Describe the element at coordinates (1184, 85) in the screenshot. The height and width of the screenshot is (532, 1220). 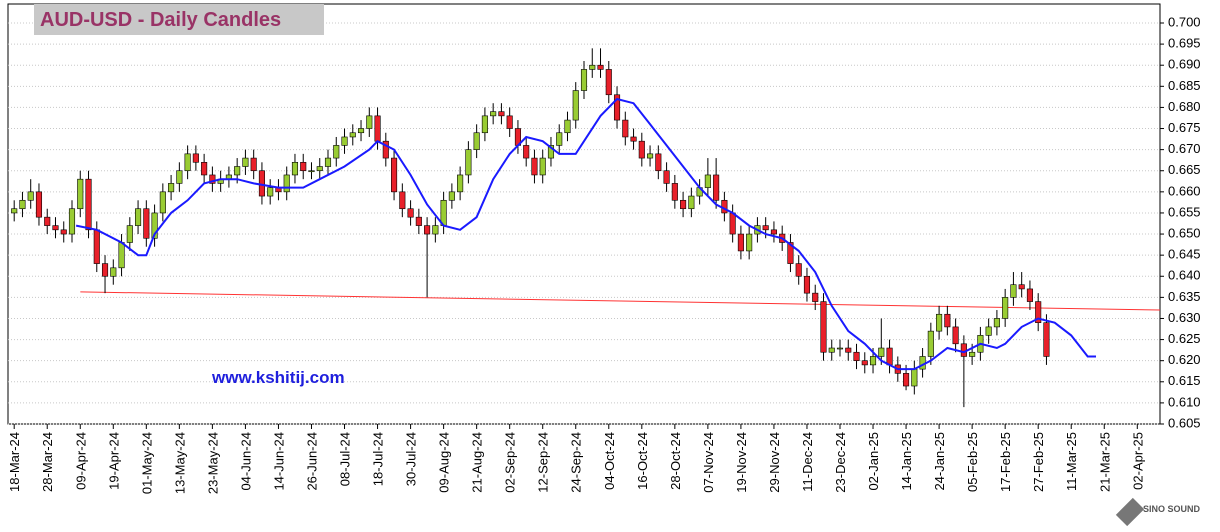
I see `y-tick-label: 0.685` at that location.